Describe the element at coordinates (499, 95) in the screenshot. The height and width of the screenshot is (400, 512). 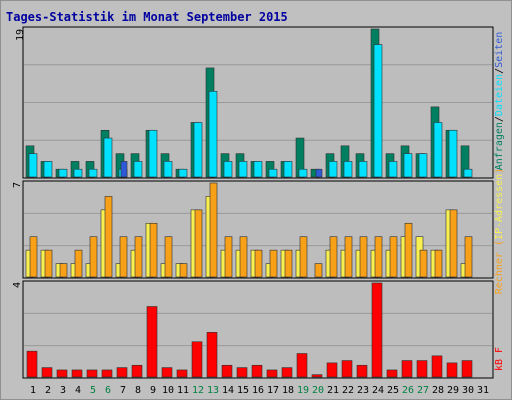
I see `legend-entry: Dateien` at that location.